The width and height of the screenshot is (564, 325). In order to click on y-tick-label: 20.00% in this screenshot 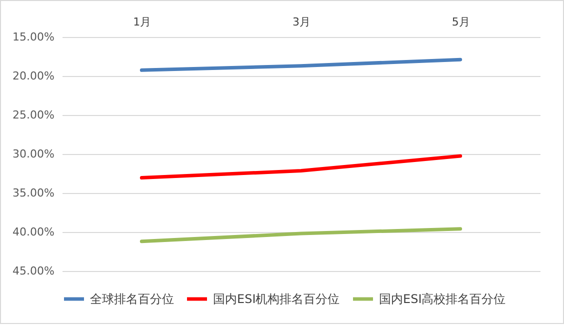, I will do `click(33, 76)`.